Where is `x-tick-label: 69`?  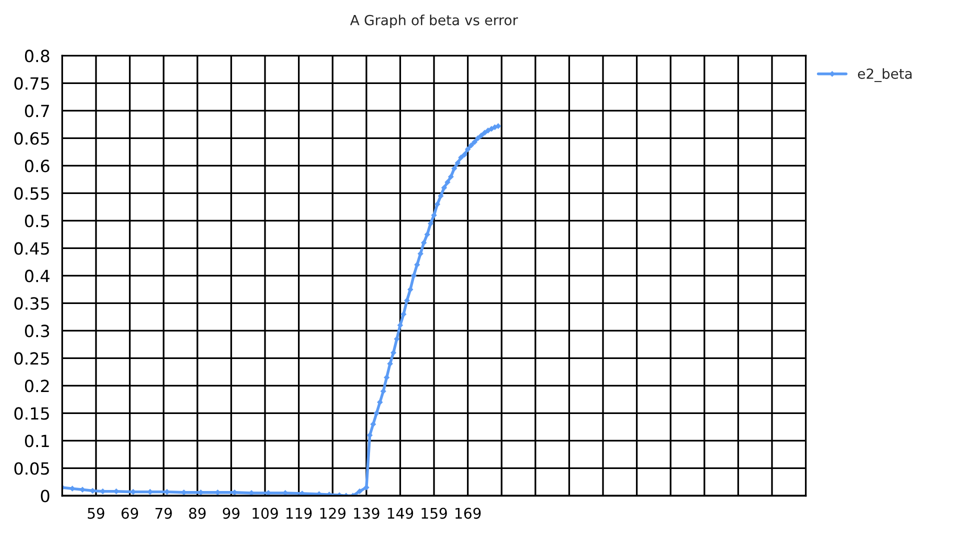 x-tick-label: 69 is located at coordinates (130, 513).